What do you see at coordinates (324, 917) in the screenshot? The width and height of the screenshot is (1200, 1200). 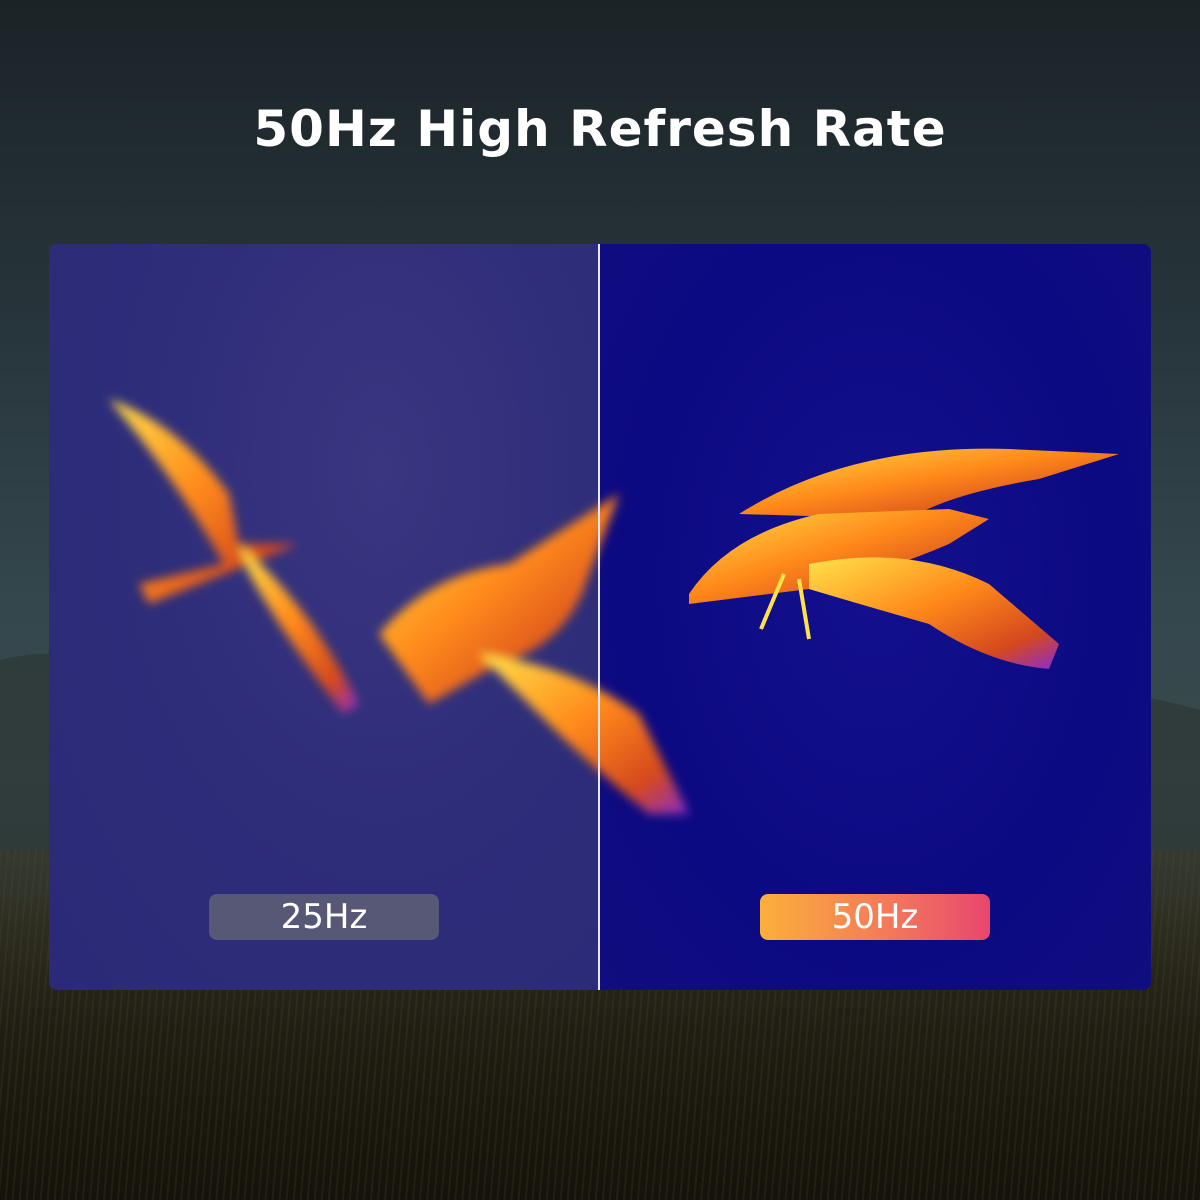 I see `label-25hz: 25Hz` at bounding box center [324, 917].